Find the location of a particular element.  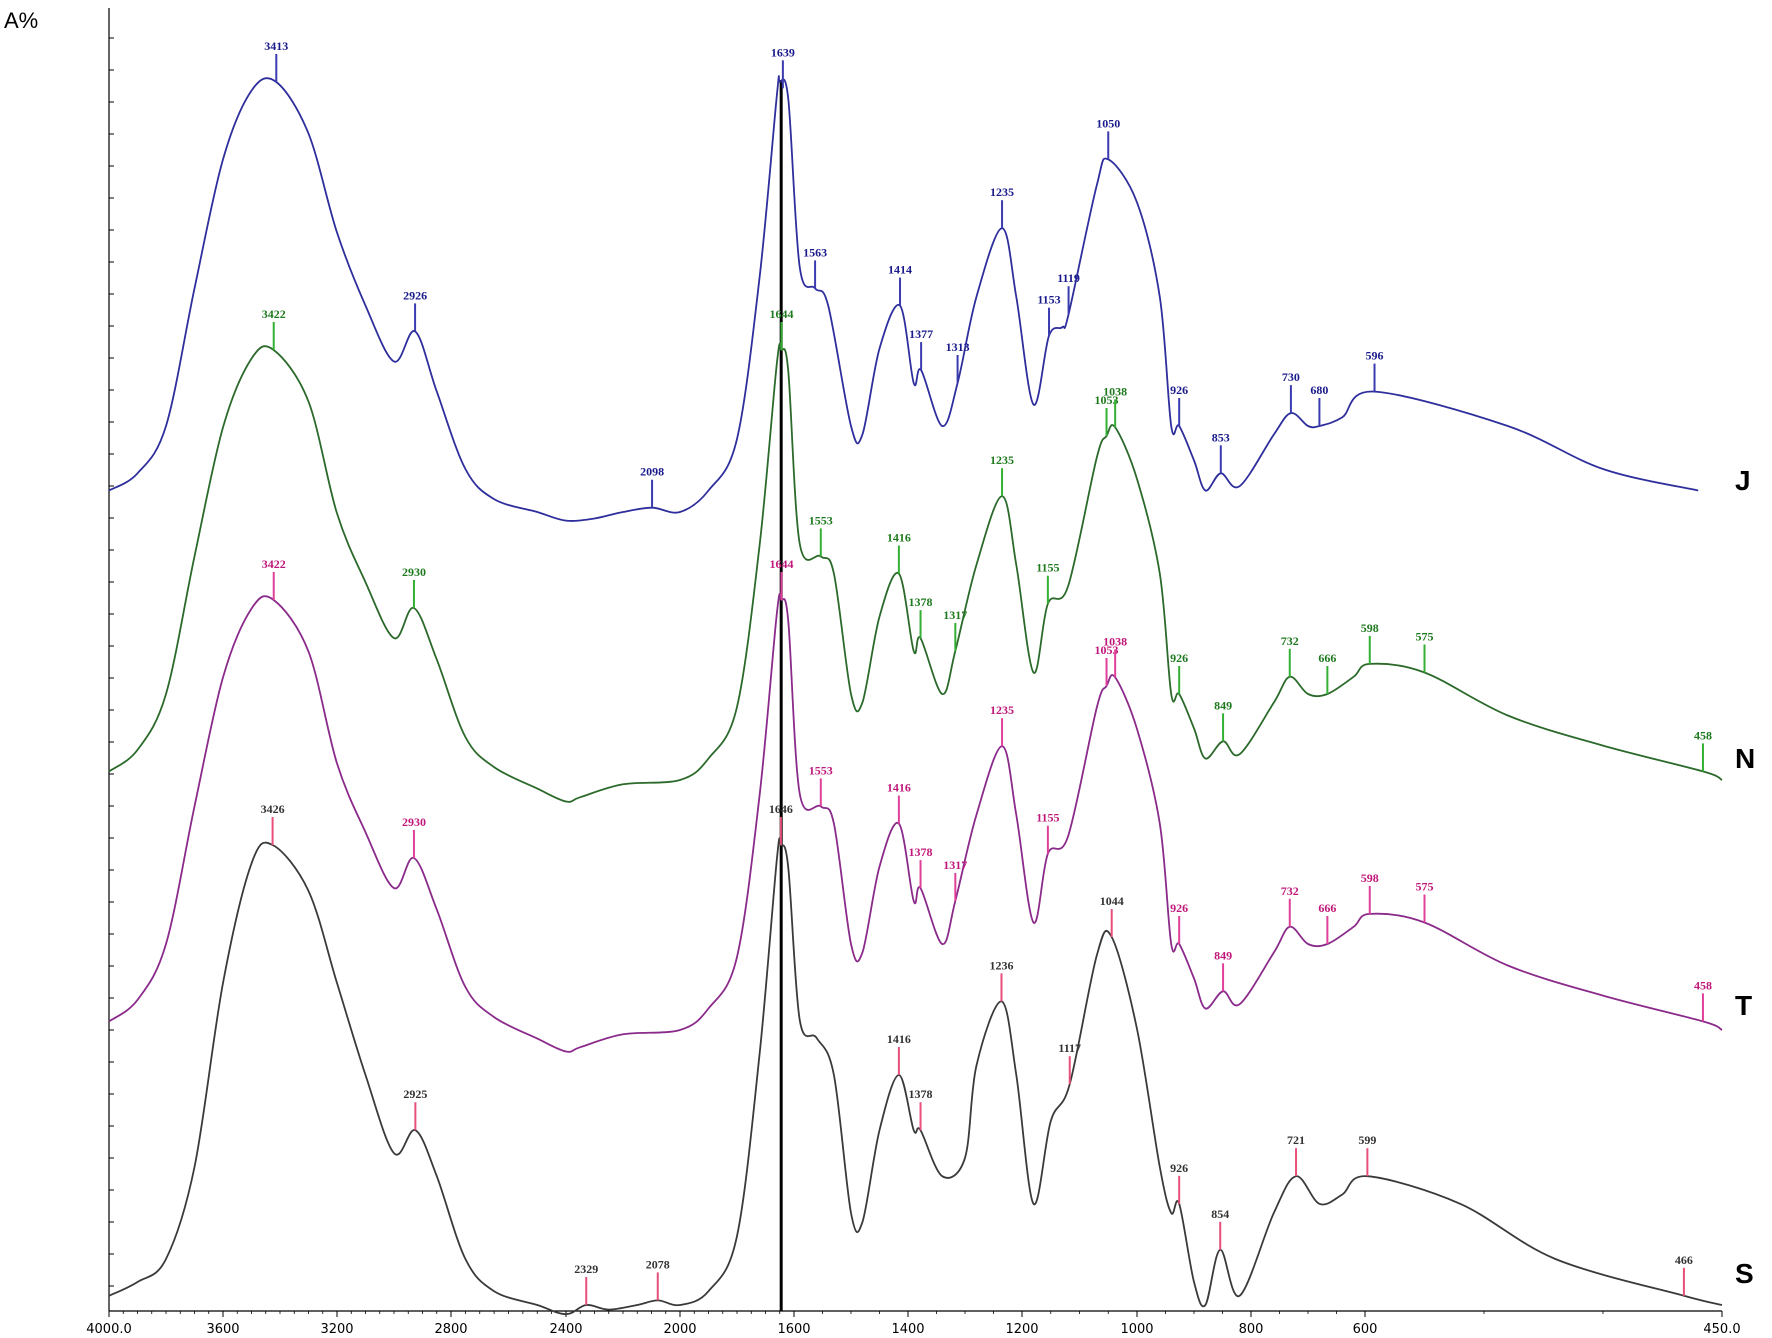

x-tick-label: 1400 is located at coordinates (907, 1329).